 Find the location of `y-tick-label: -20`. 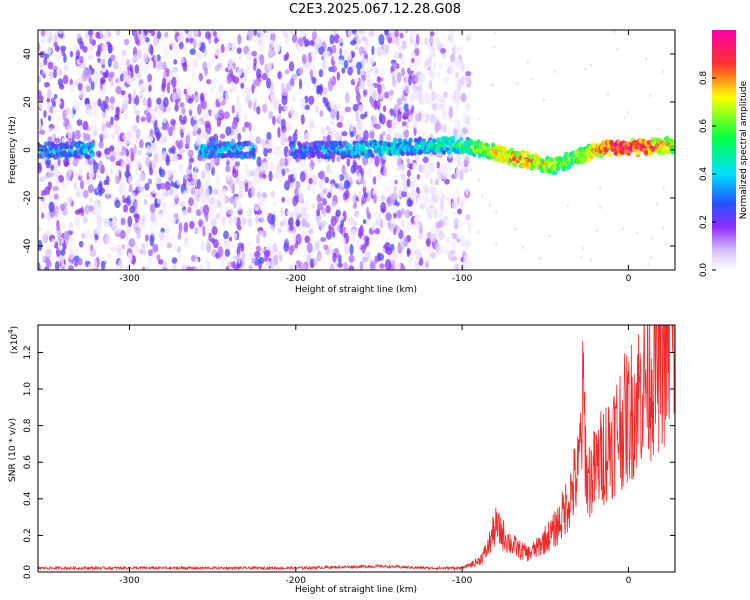

y-tick-label: -20 is located at coordinates (28, 197).